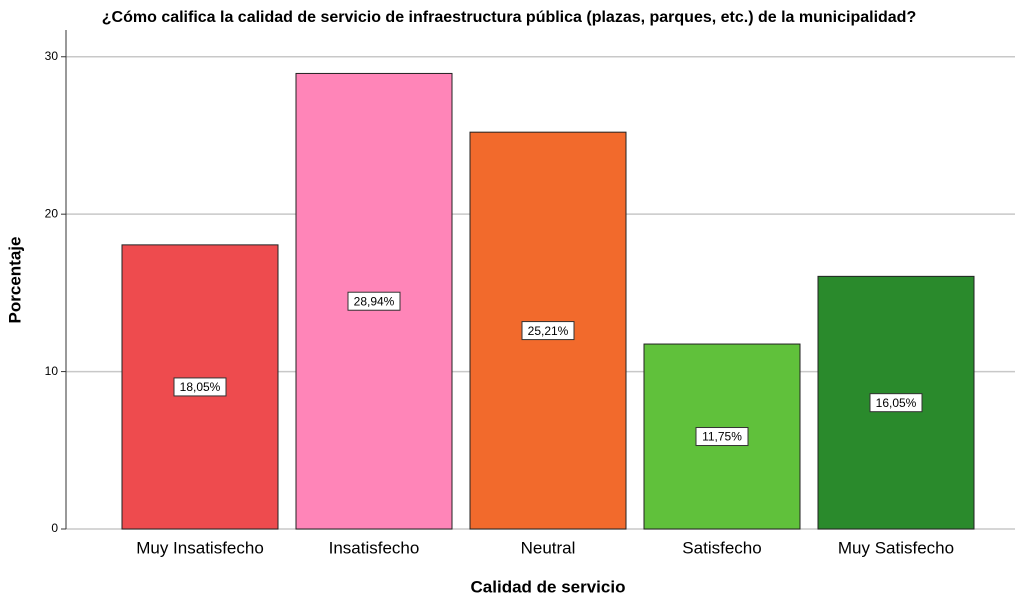 The height and width of the screenshot is (599, 1019). I want to click on x-tick-label: Muy Insatisfecho, so click(200, 547).